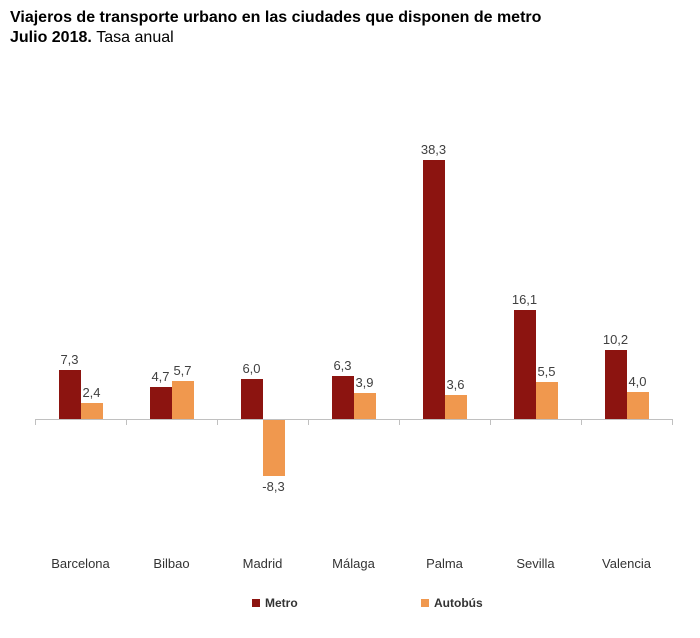 Image resolution: width=700 pixels, height=638 pixels. I want to click on value-label-autobs-bilbao: 5,7, so click(182, 370).